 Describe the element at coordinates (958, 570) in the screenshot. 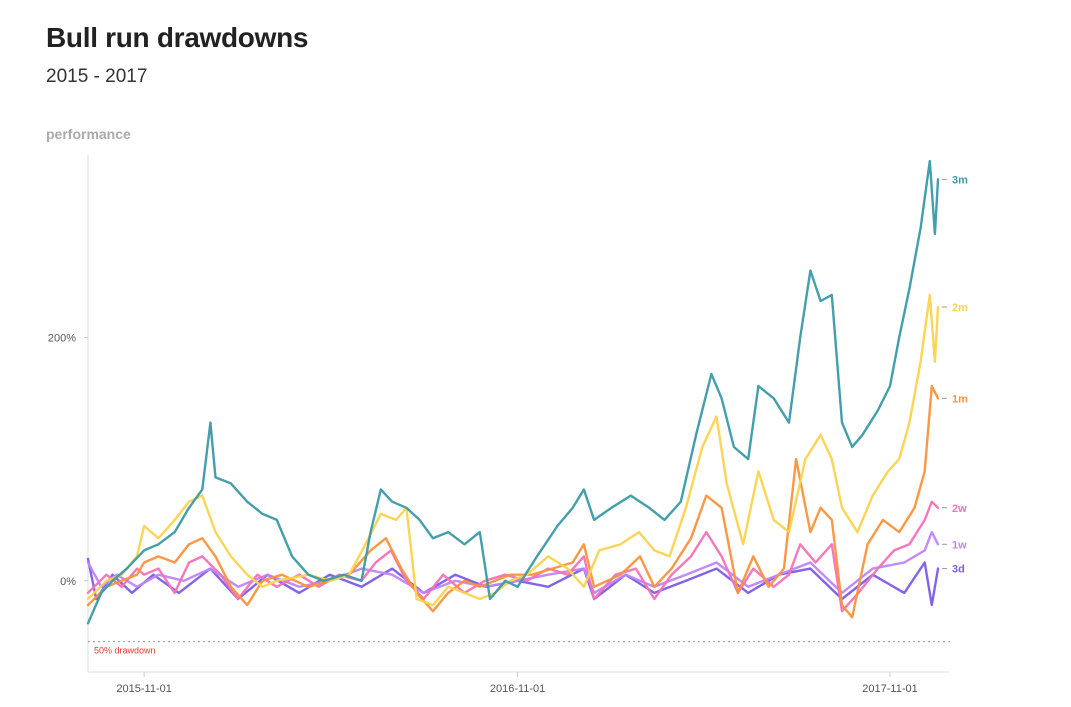

I see `end-label-3d: 3d` at that location.